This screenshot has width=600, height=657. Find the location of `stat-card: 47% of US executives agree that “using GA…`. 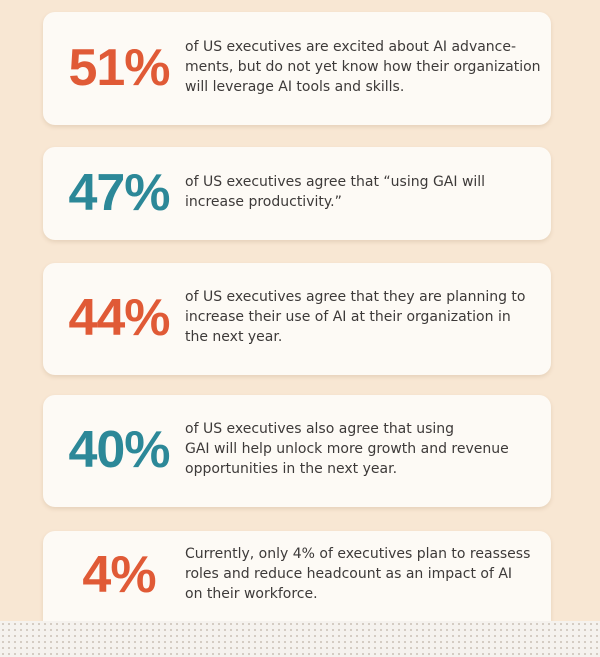

stat-card: 47% of US executives agree that “using GA… is located at coordinates (297, 193).